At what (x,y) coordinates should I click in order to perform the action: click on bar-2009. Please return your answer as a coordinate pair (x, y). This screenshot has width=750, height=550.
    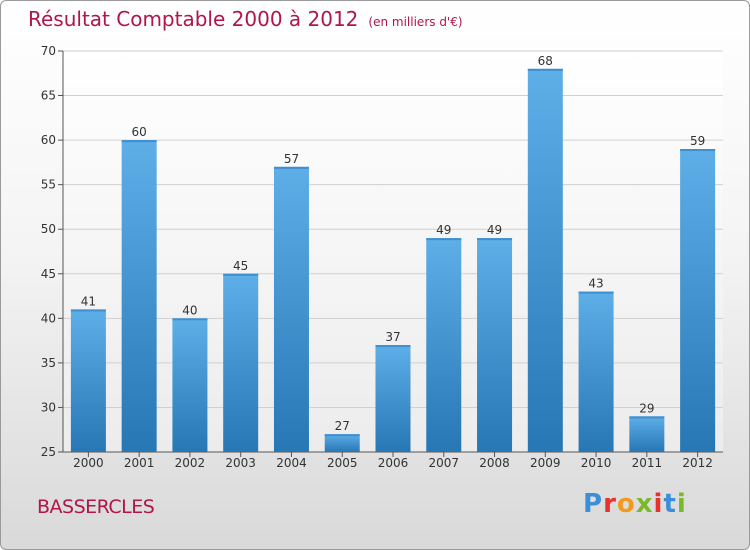
    Looking at the image, I should click on (545, 260).